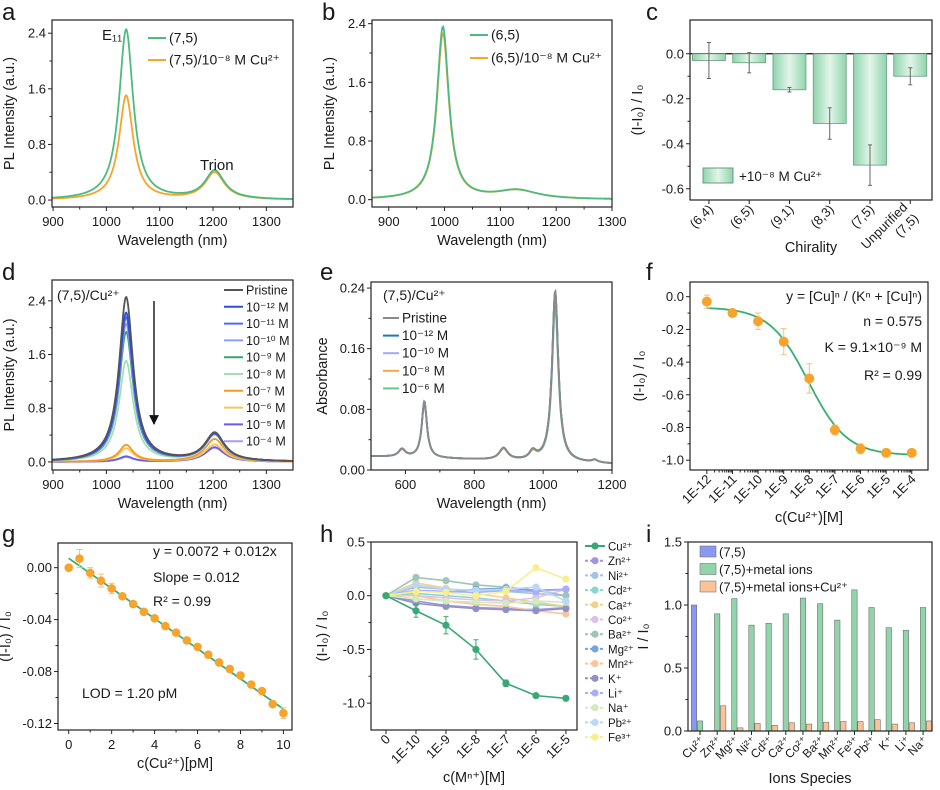 Image resolution: width=940 pixels, height=790 pixels. I want to click on legend-item: (7,5), so click(173, 38).